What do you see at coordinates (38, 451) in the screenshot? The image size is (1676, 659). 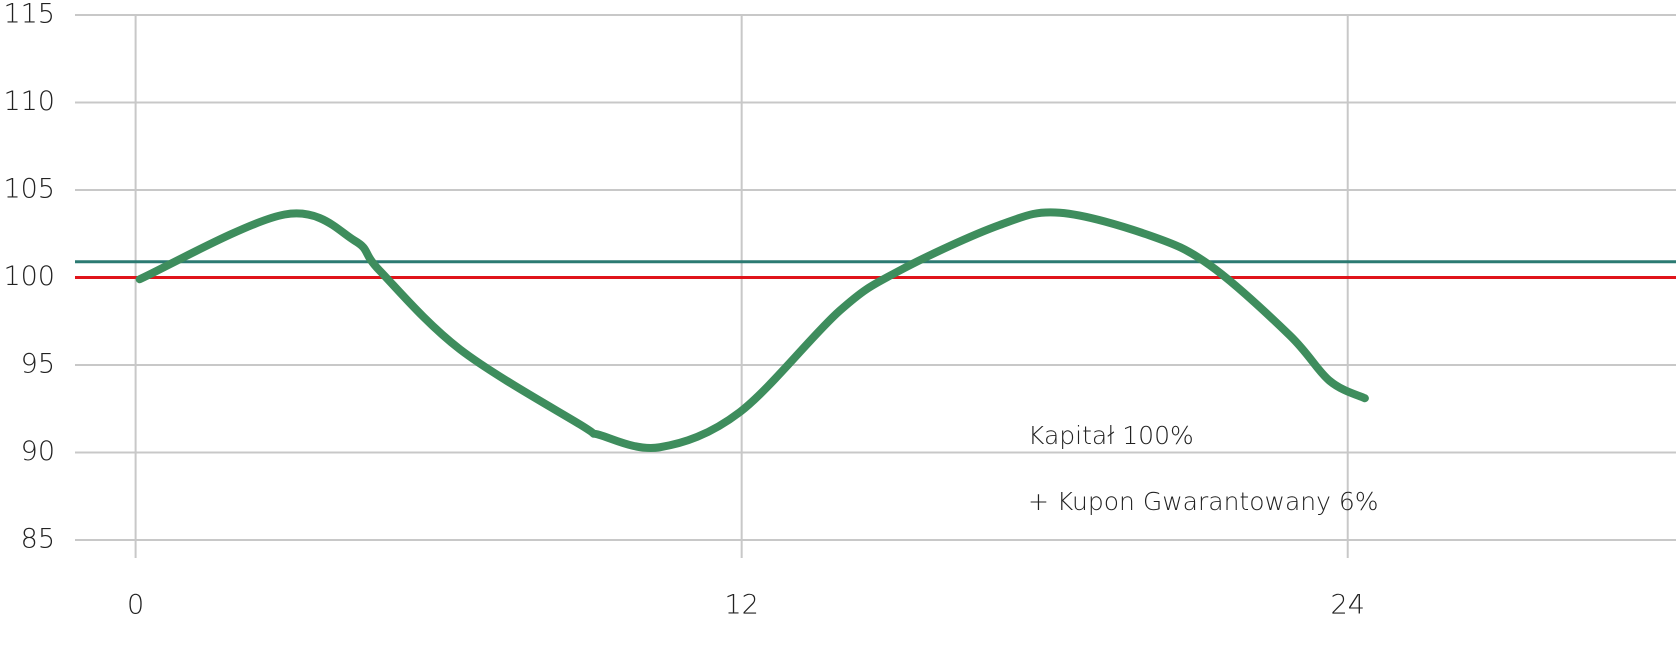 I see `y-tick-label: 90` at bounding box center [38, 451].